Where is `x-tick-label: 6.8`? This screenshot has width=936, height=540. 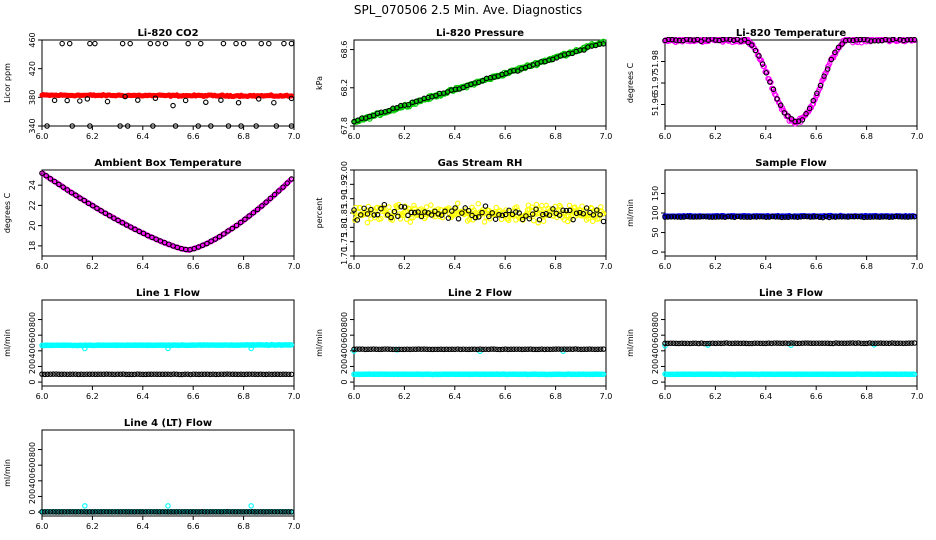
x-tick-label: 6.8 is located at coordinates (243, 136).